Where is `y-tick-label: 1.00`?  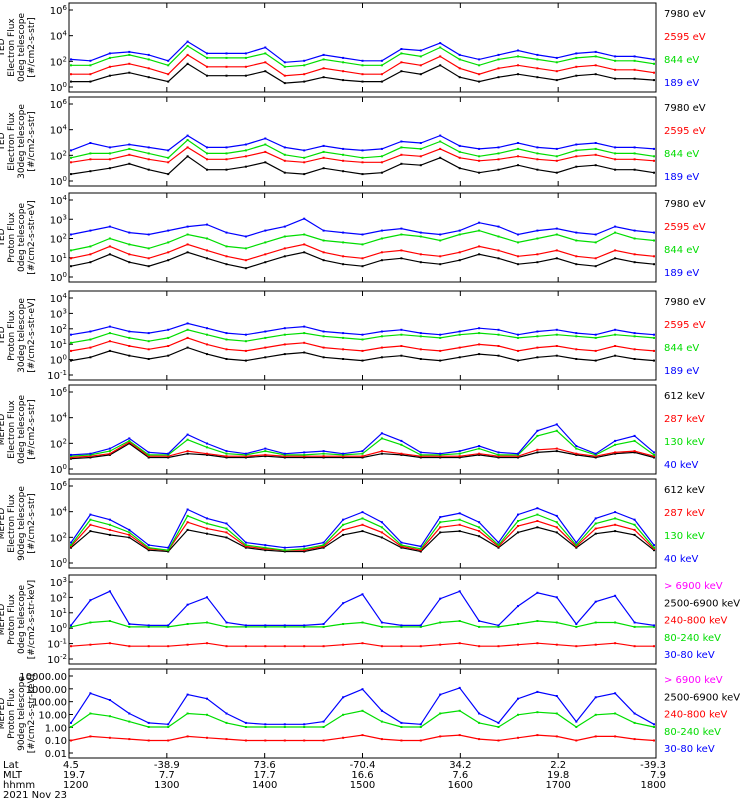 y-tick-label: 1.00 is located at coordinates (56, 728).